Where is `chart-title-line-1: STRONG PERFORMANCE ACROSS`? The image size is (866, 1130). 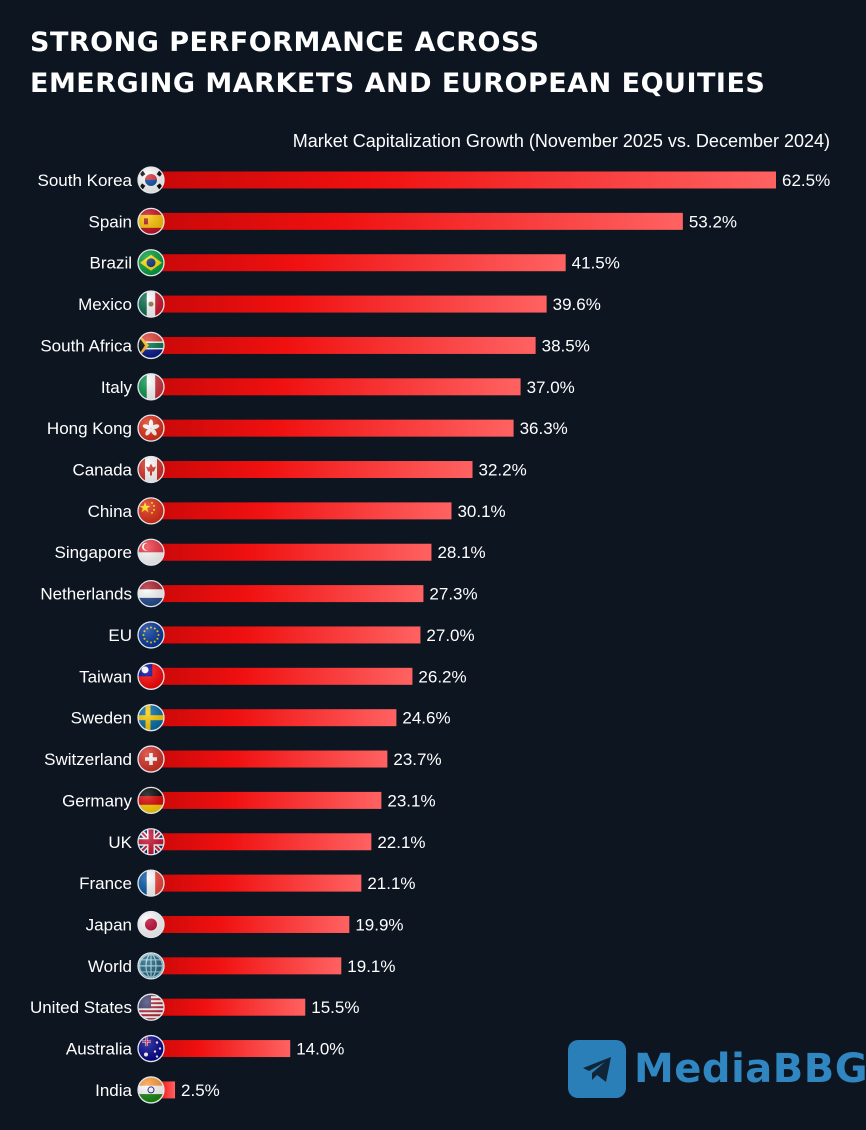 chart-title-line-1: STRONG PERFORMANCE ACROSS is located at coordinates (285, 42).